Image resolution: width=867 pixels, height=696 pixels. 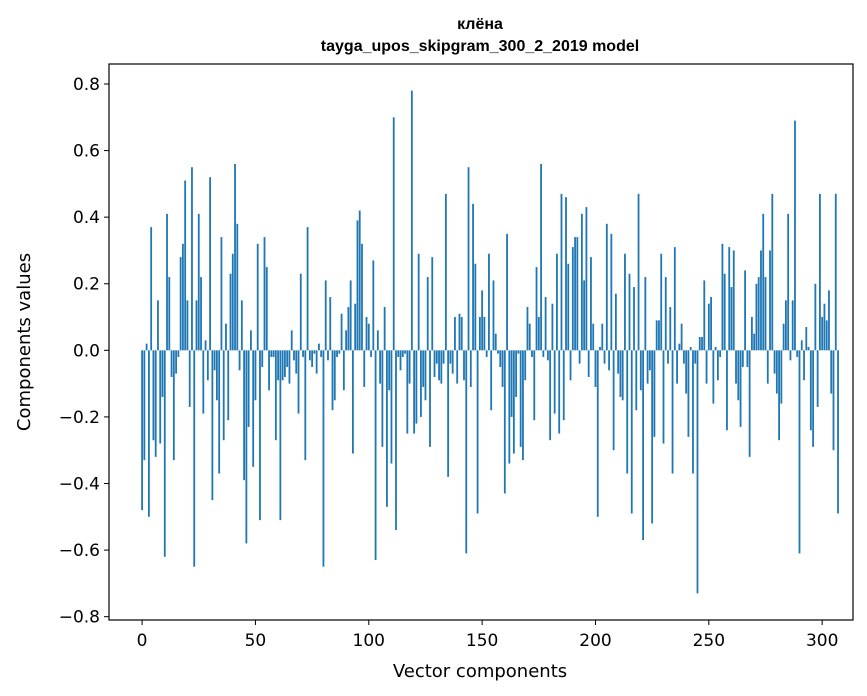 I want to click on x-tick-label: 0, so click(x=142, y=641).